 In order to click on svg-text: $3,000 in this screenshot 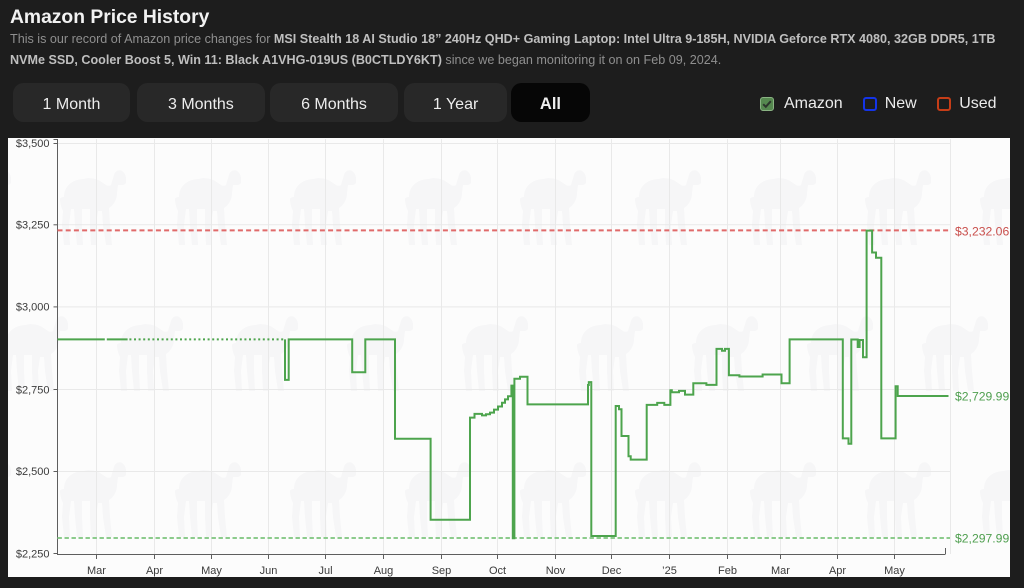, I will do `click(33, 308)`.